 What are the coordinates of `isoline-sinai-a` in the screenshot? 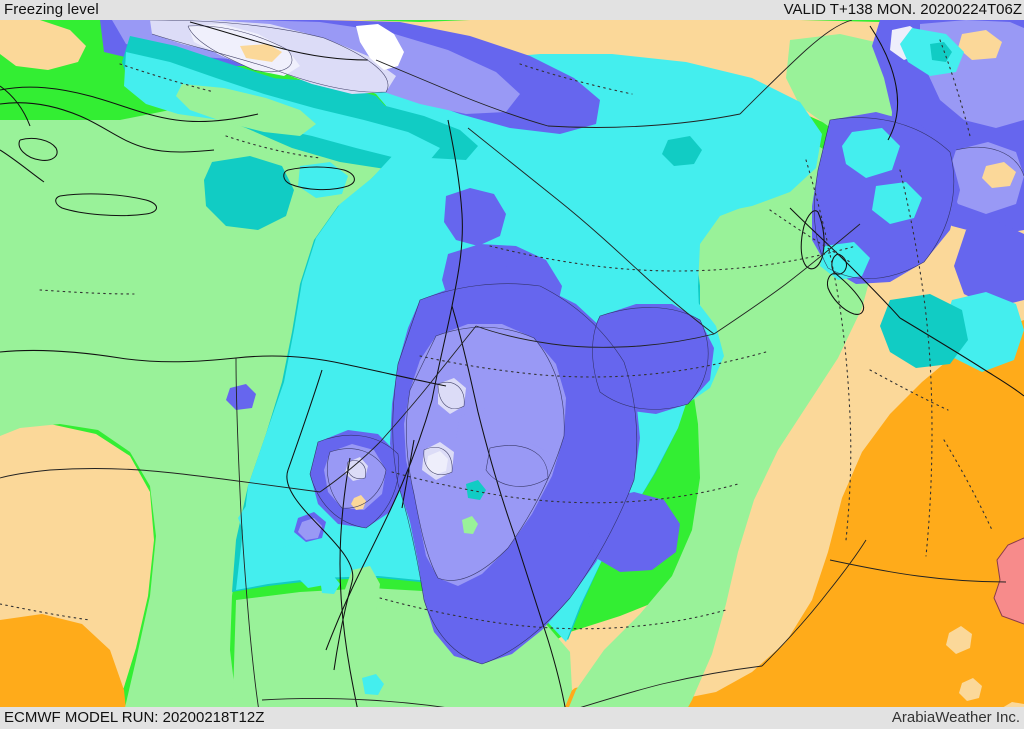 It's located at (354, 481).